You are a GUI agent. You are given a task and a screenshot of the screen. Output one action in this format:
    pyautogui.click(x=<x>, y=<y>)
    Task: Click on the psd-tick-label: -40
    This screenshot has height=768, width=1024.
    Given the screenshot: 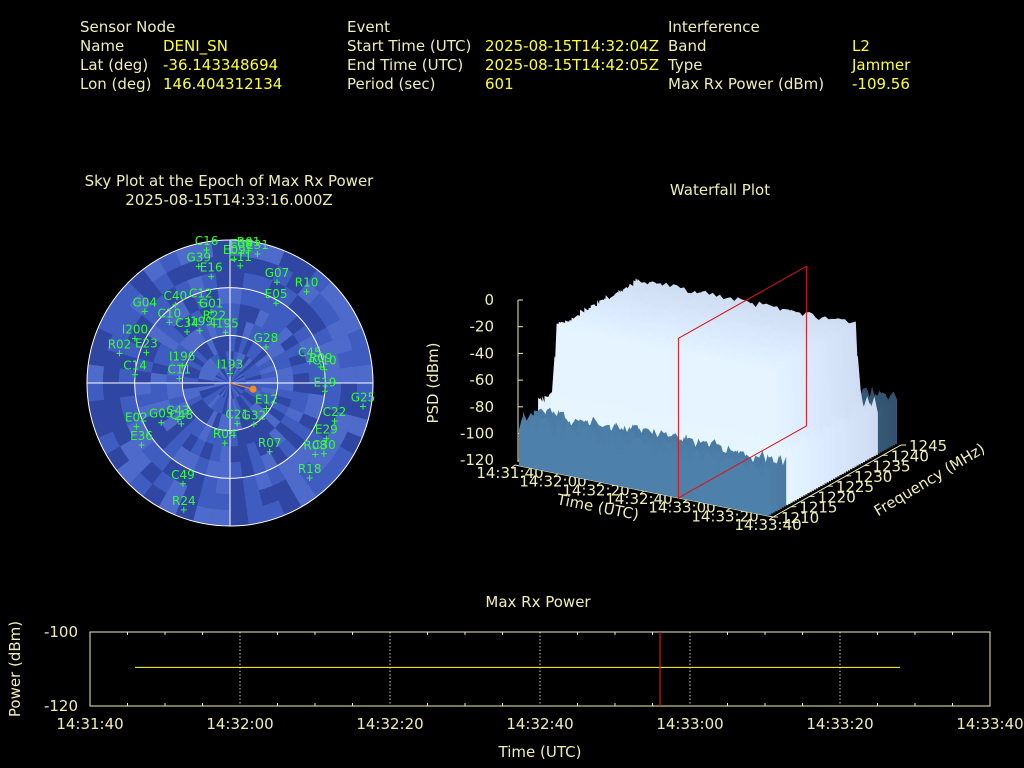 What is the action you would take?
    pyautogui.click(x=482, y=353)
    